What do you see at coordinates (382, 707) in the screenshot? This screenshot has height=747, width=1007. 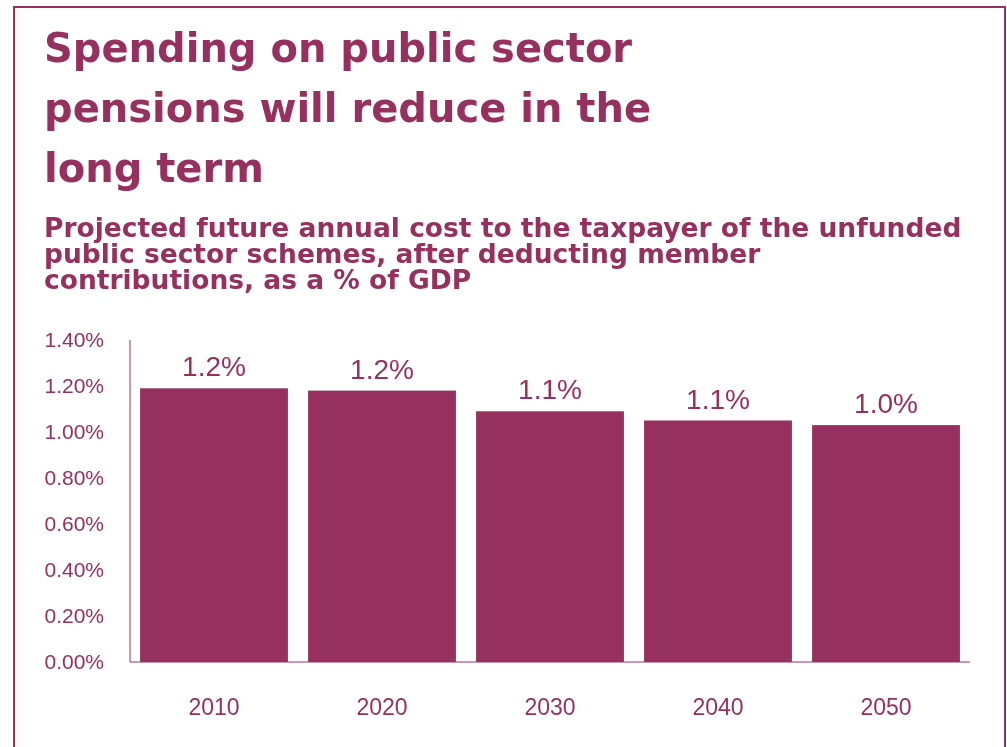 I see `x-tick-label: 2020` at bounding box center [382, 707].